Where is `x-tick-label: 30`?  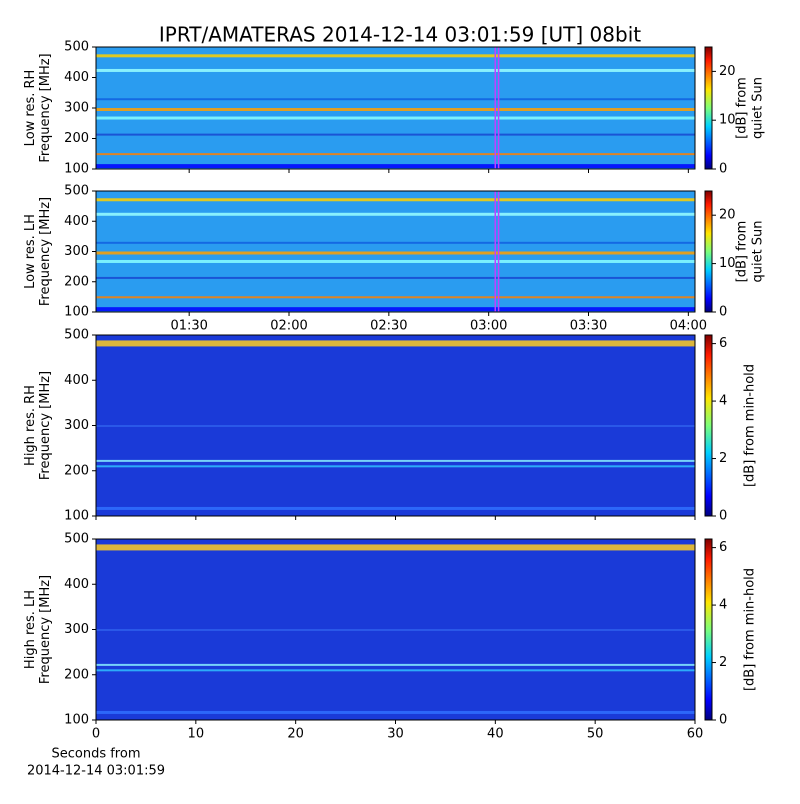
x-tick-label: 30 is located at coordinates (395, 734).